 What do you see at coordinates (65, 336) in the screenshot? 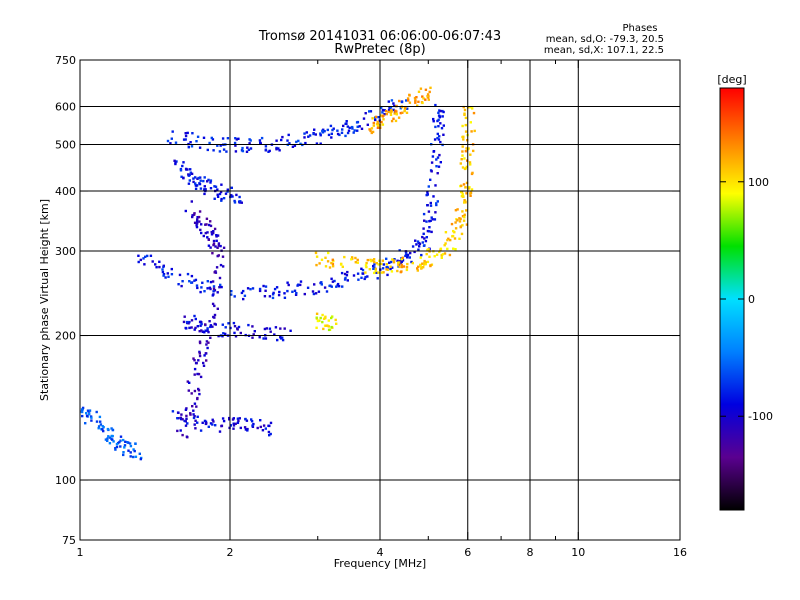
I see `y-tick-label: 200` at bounding box center [65, 336].